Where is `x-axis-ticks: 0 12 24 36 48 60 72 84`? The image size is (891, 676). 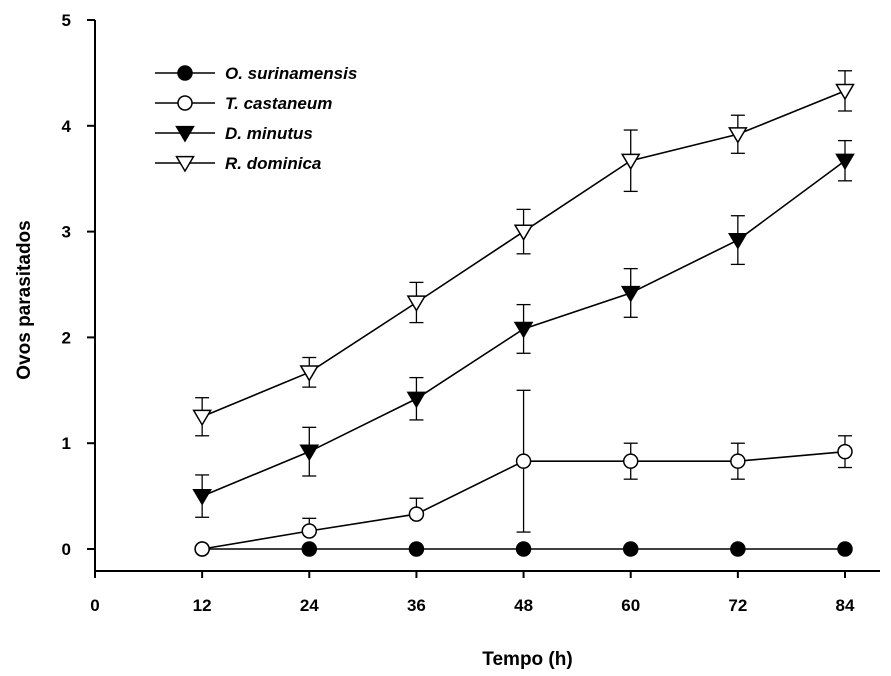
x-axis-ticks: 0 12 24 36 48 60 72 84 is located at coordinates (472, 593).